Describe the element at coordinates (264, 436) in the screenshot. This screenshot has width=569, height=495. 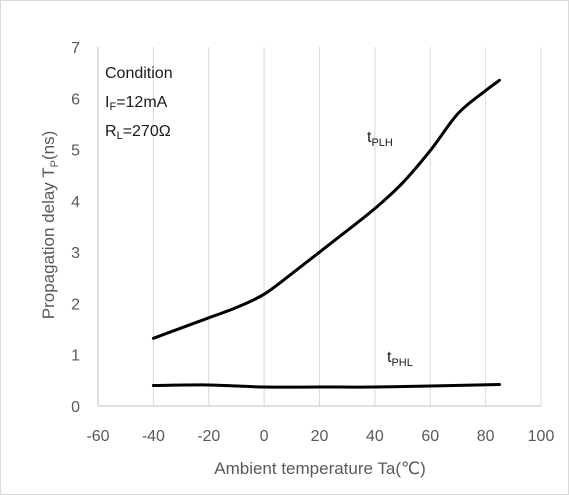
I see `x-tick-label: 0` at that location.